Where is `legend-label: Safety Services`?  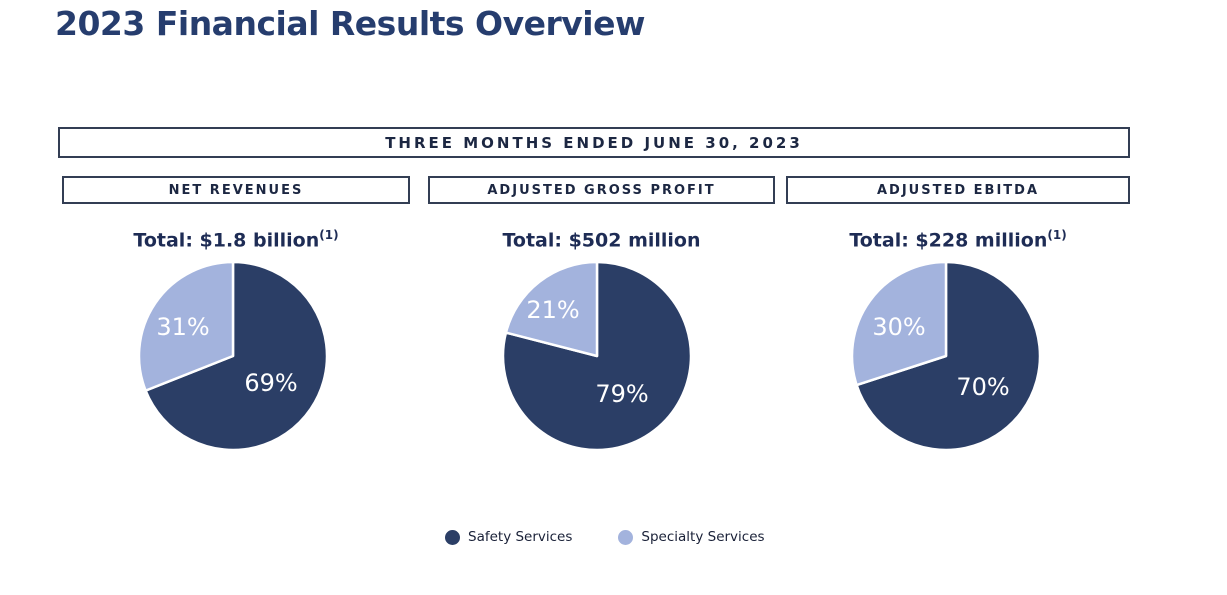 legend-label: Safety Services is located at coordinates (520, 537).